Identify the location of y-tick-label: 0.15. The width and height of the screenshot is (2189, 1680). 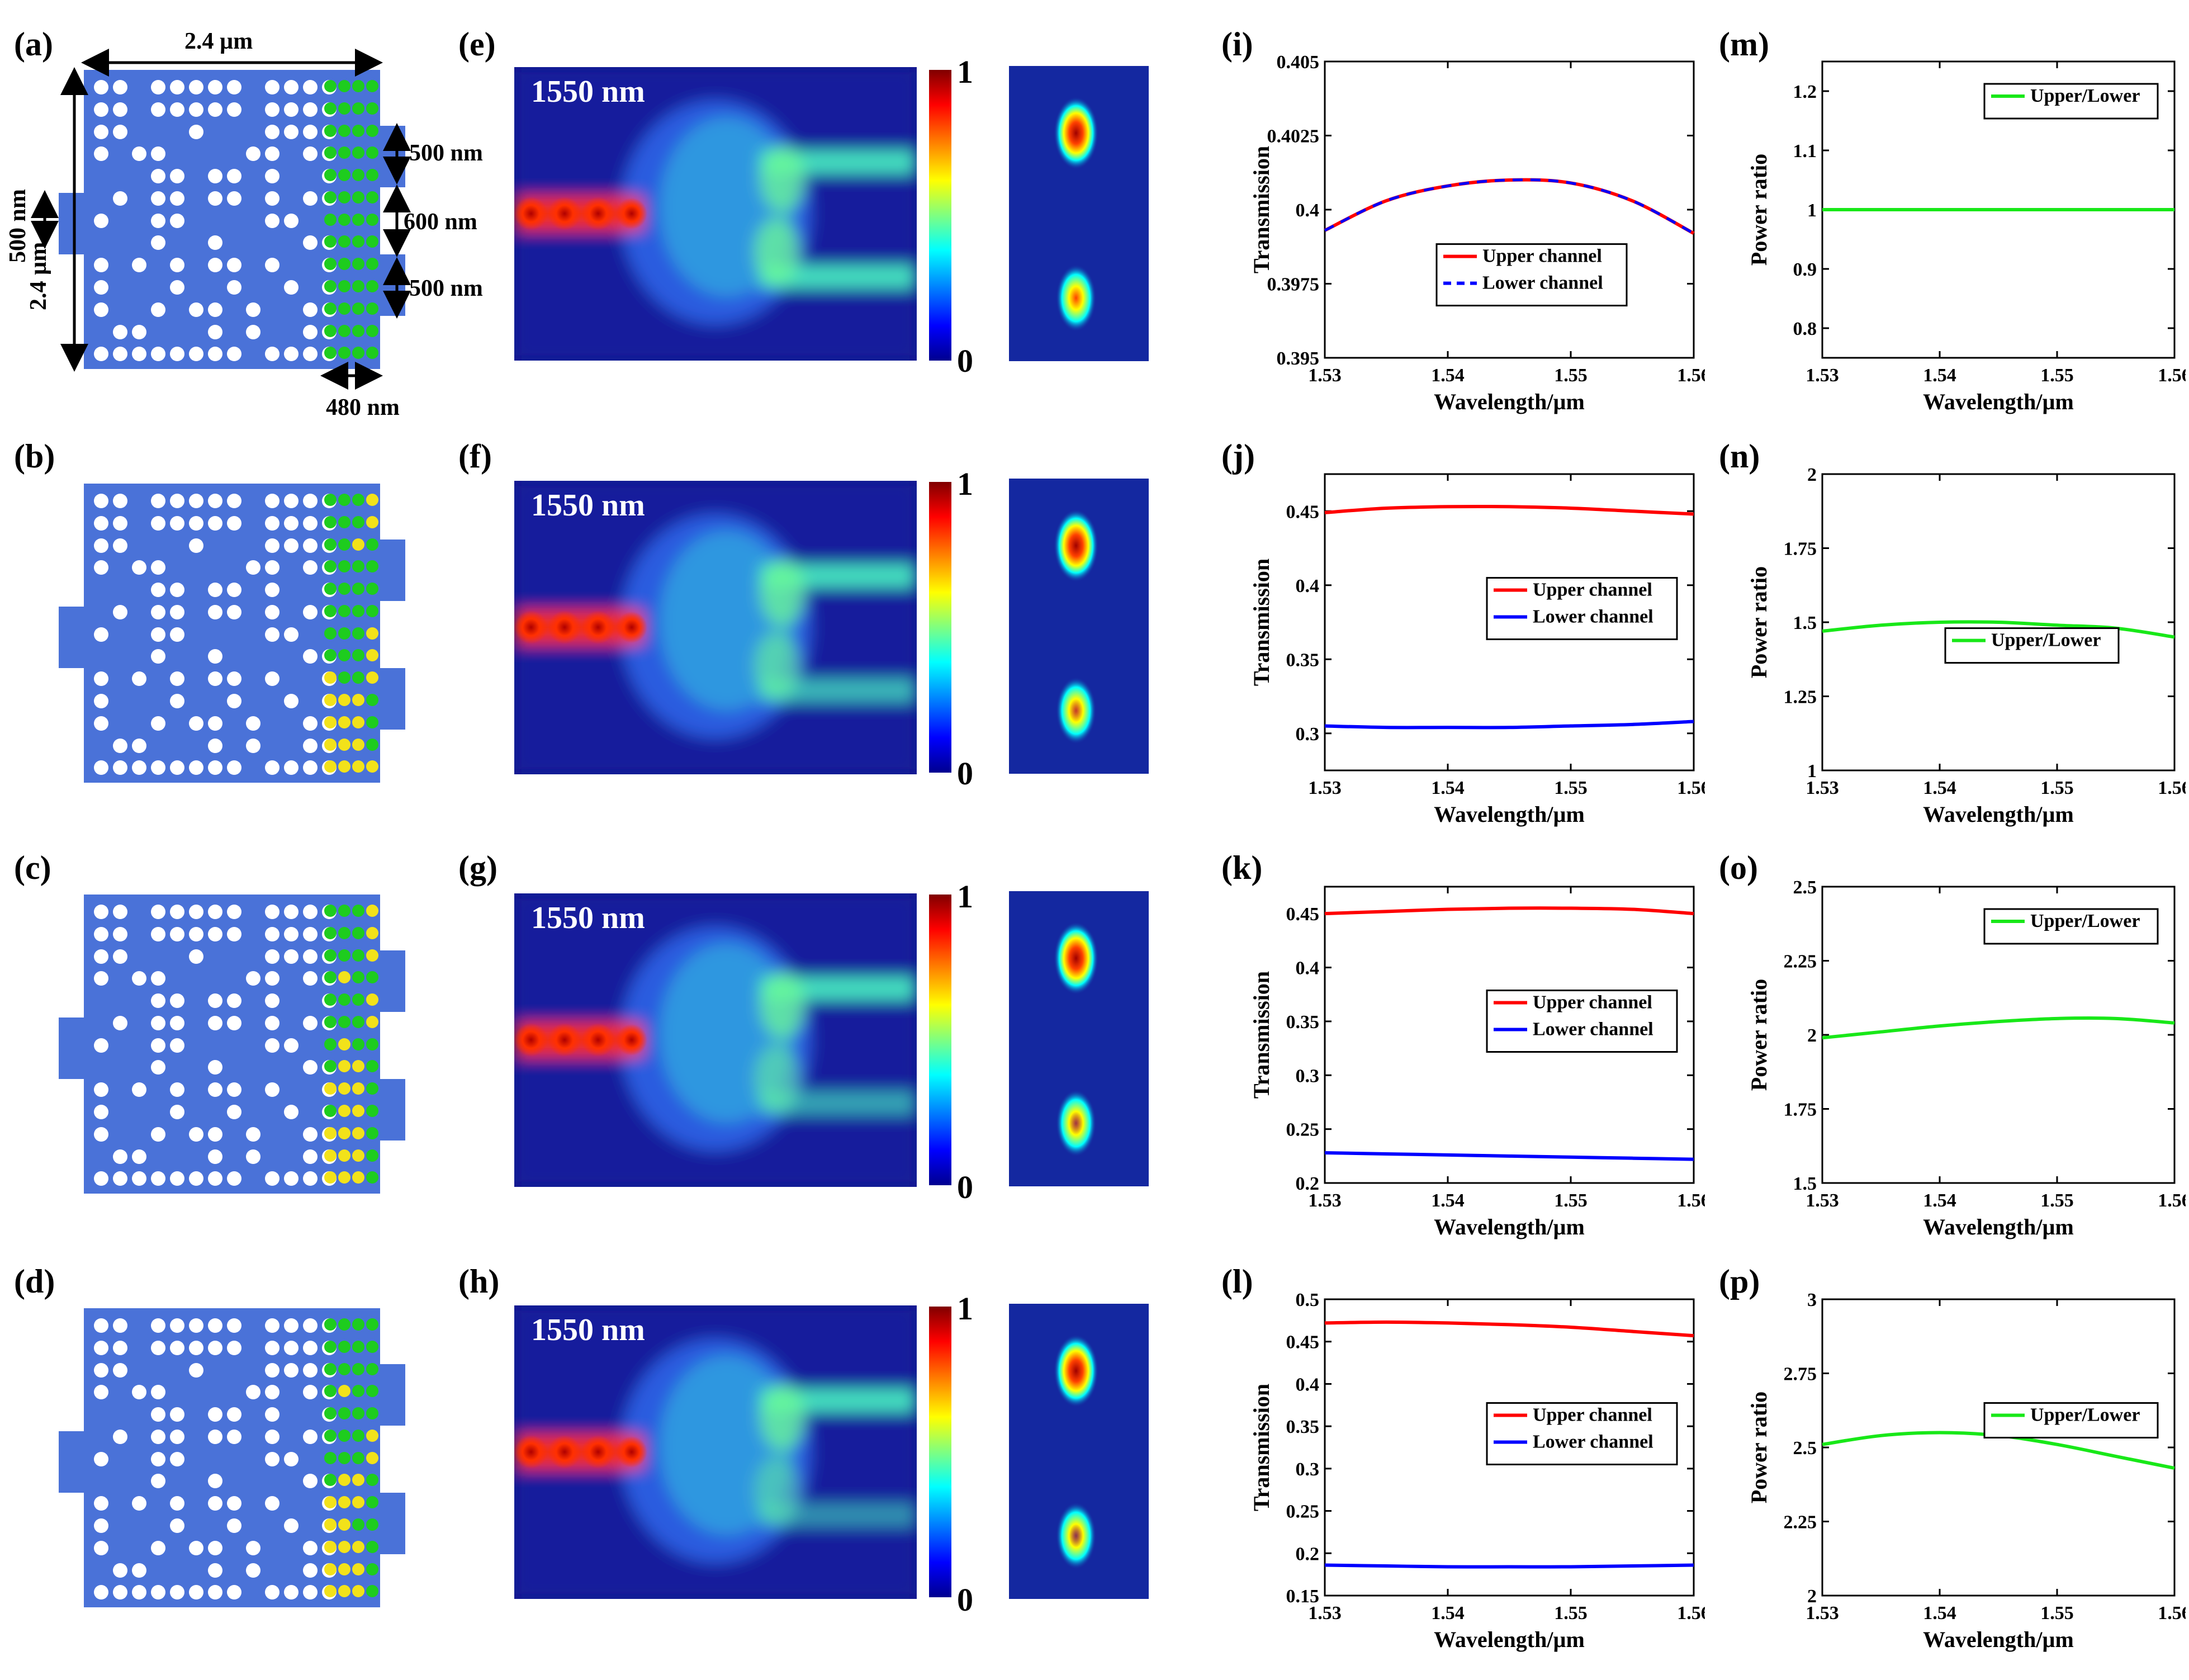
(1303, 1596).